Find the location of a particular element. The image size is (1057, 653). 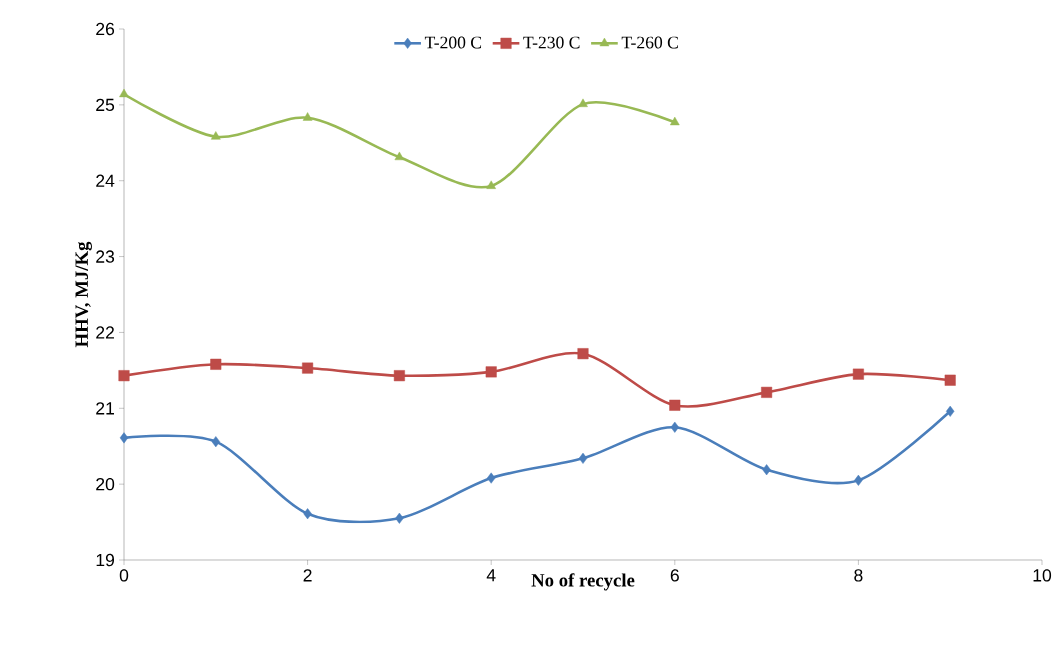

y-axis-title: HHV, MJ/Kg is located at coordinates (83, 294).